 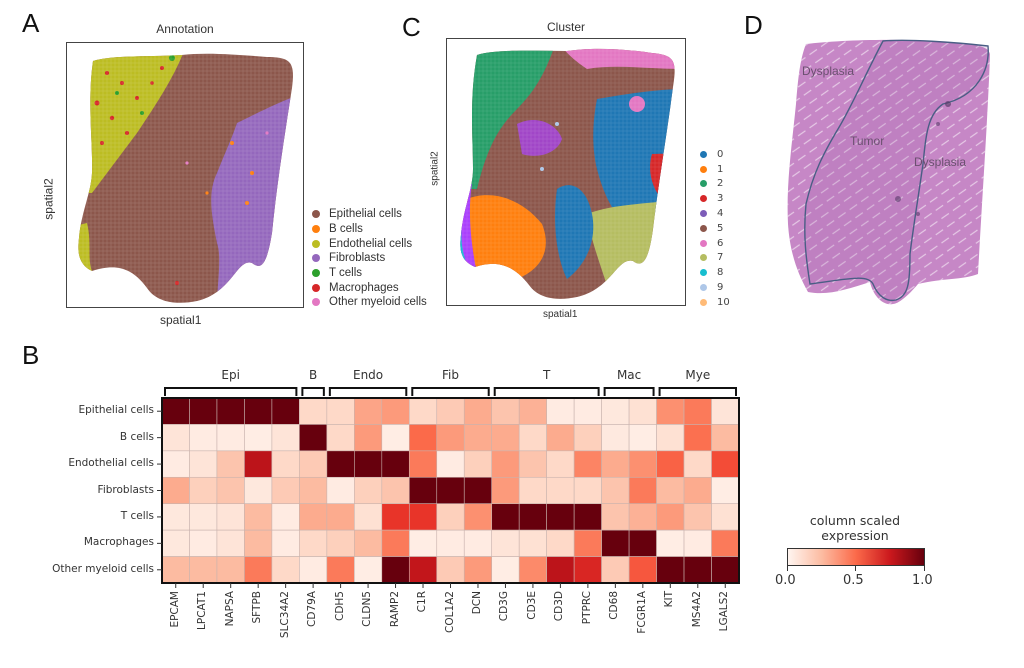 What do you see at coordinates (339, 606) in the screenshot?
I see `column-label: CDH5` at bounding box center [339, 606].